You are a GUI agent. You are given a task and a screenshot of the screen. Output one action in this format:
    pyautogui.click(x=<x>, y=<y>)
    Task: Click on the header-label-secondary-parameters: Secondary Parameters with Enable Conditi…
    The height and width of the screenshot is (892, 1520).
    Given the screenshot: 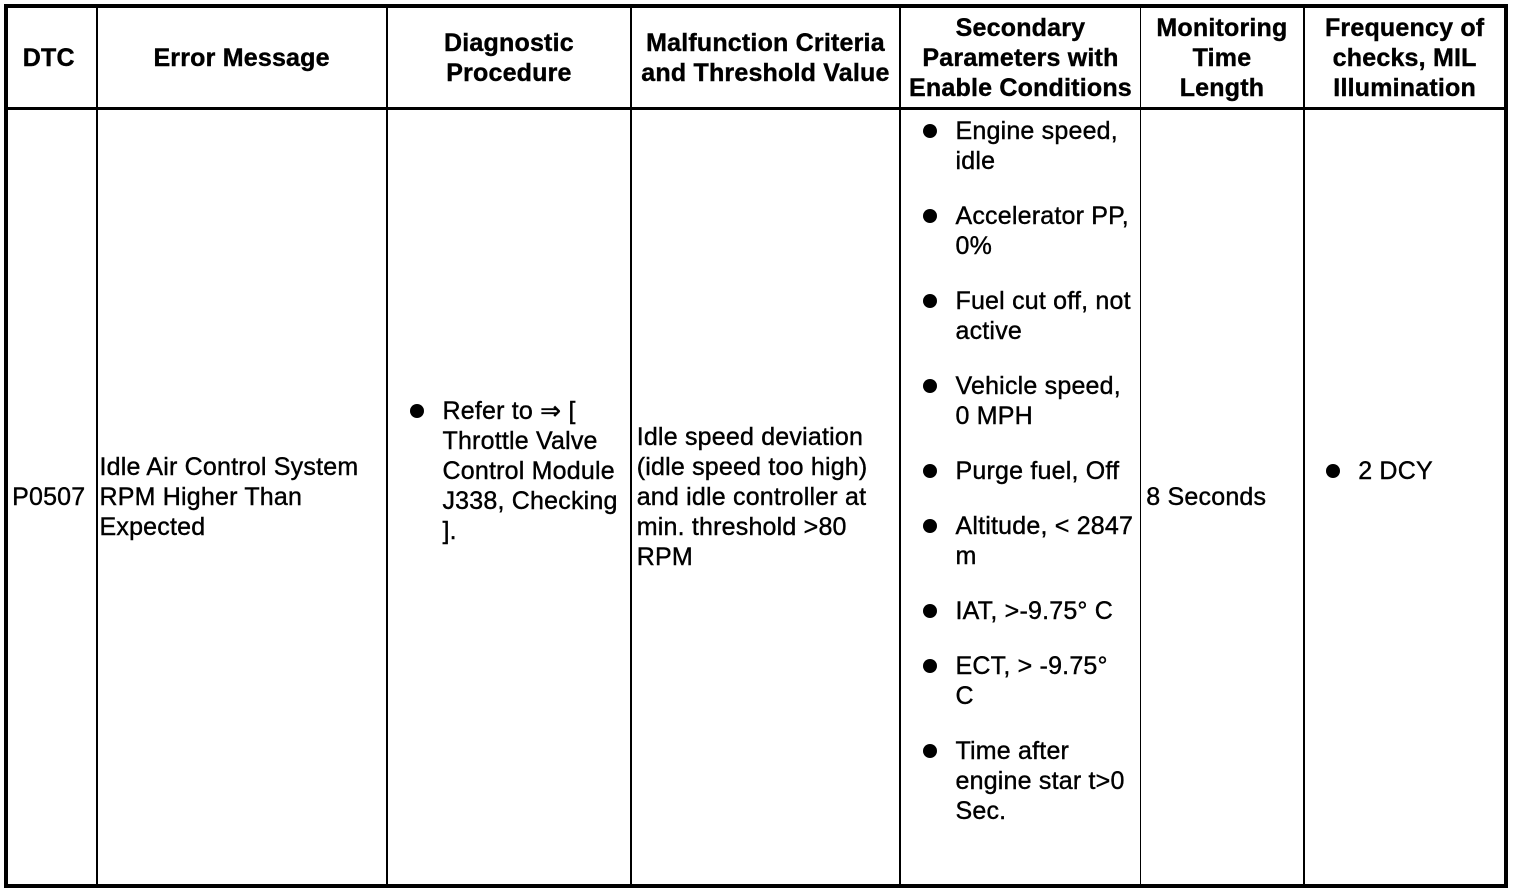 What is the action you would take?
    pyautogui.click(x=1020, y=57)
    